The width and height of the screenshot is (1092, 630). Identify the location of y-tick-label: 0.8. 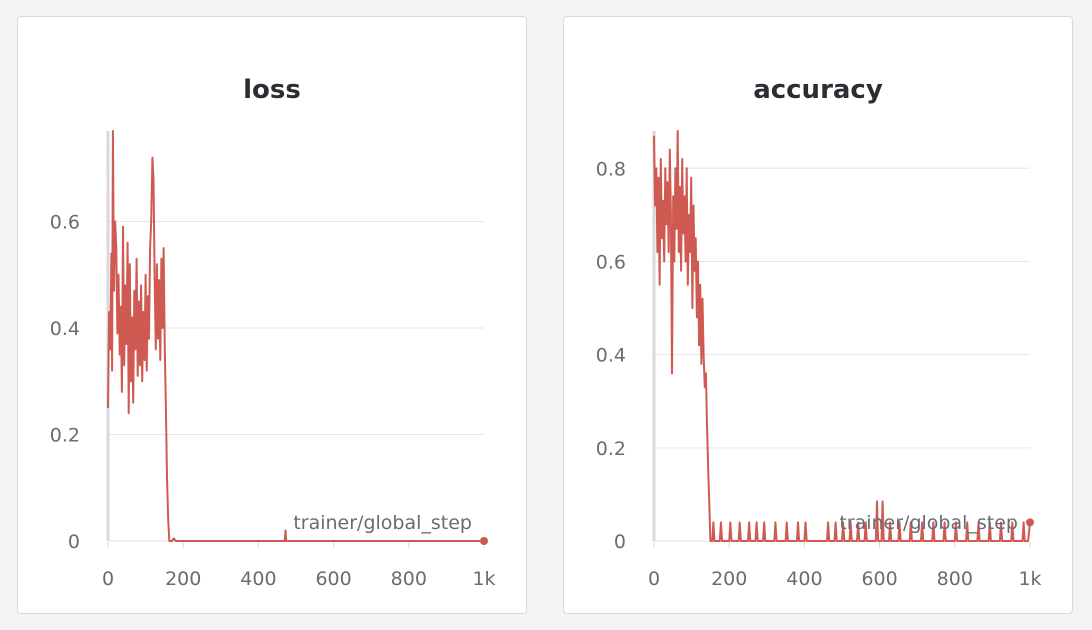
(611, 169).